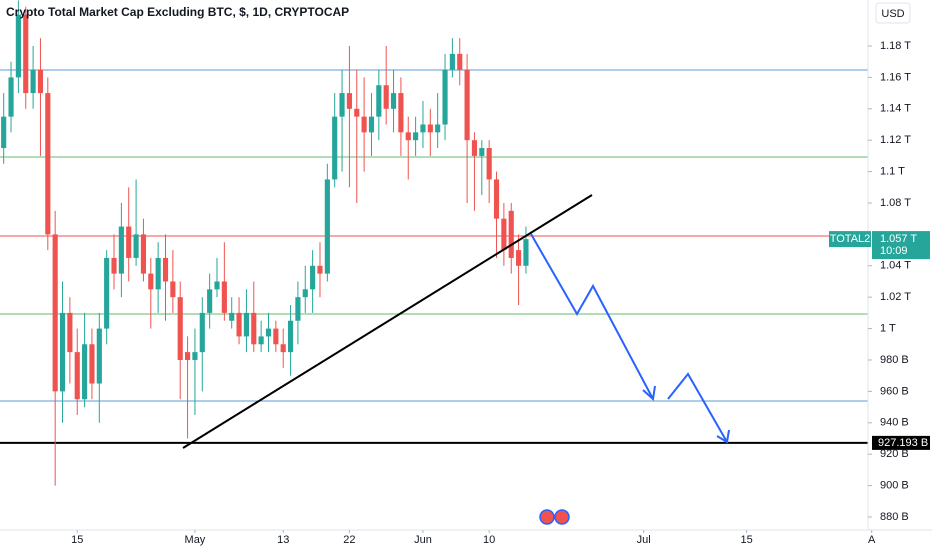  What do you see at coordinates (872, 540) in the screenshot?
I see `x-tick-label: A` at bounding box center [872, 540].